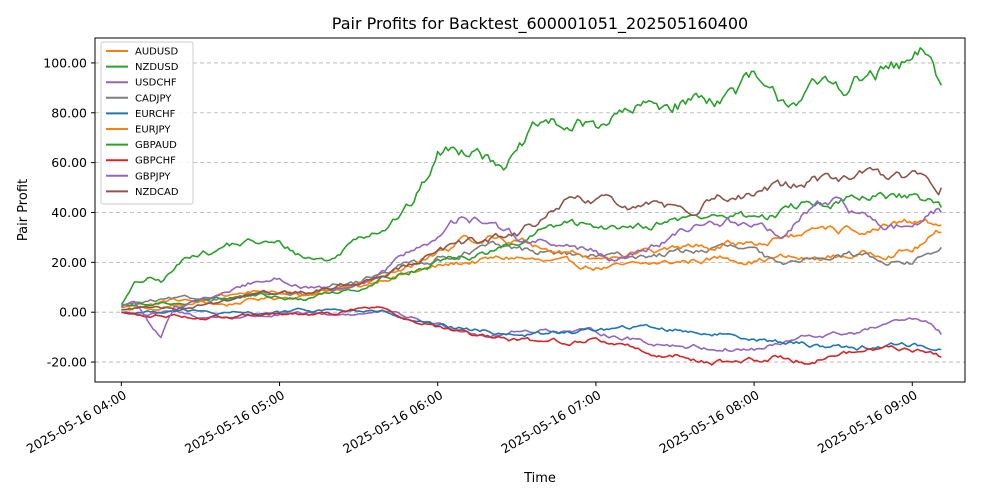  I want to click on y-axis: -20.00 0.00 20.00 40.00 60.00 80.00 100.00, so click(69, 212).